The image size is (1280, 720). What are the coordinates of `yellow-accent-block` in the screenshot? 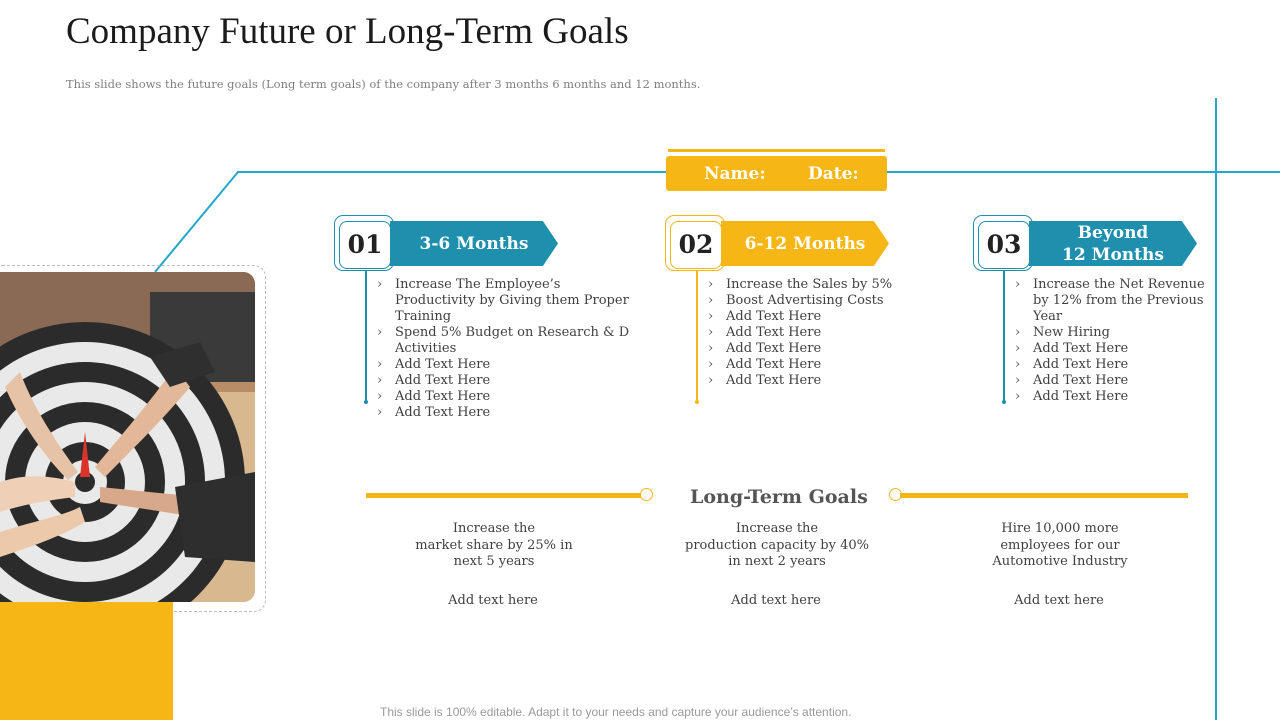 It's located at (86, 661).